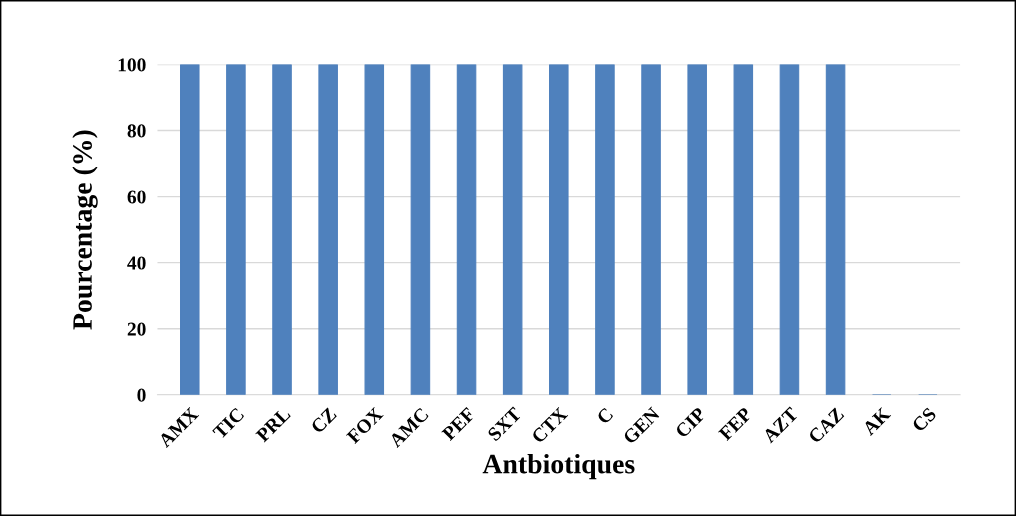  What do you see at coordinates (228, 423) in the screenshot?
I see `x-tick-label: TIC` at bounding box center [228, 423].